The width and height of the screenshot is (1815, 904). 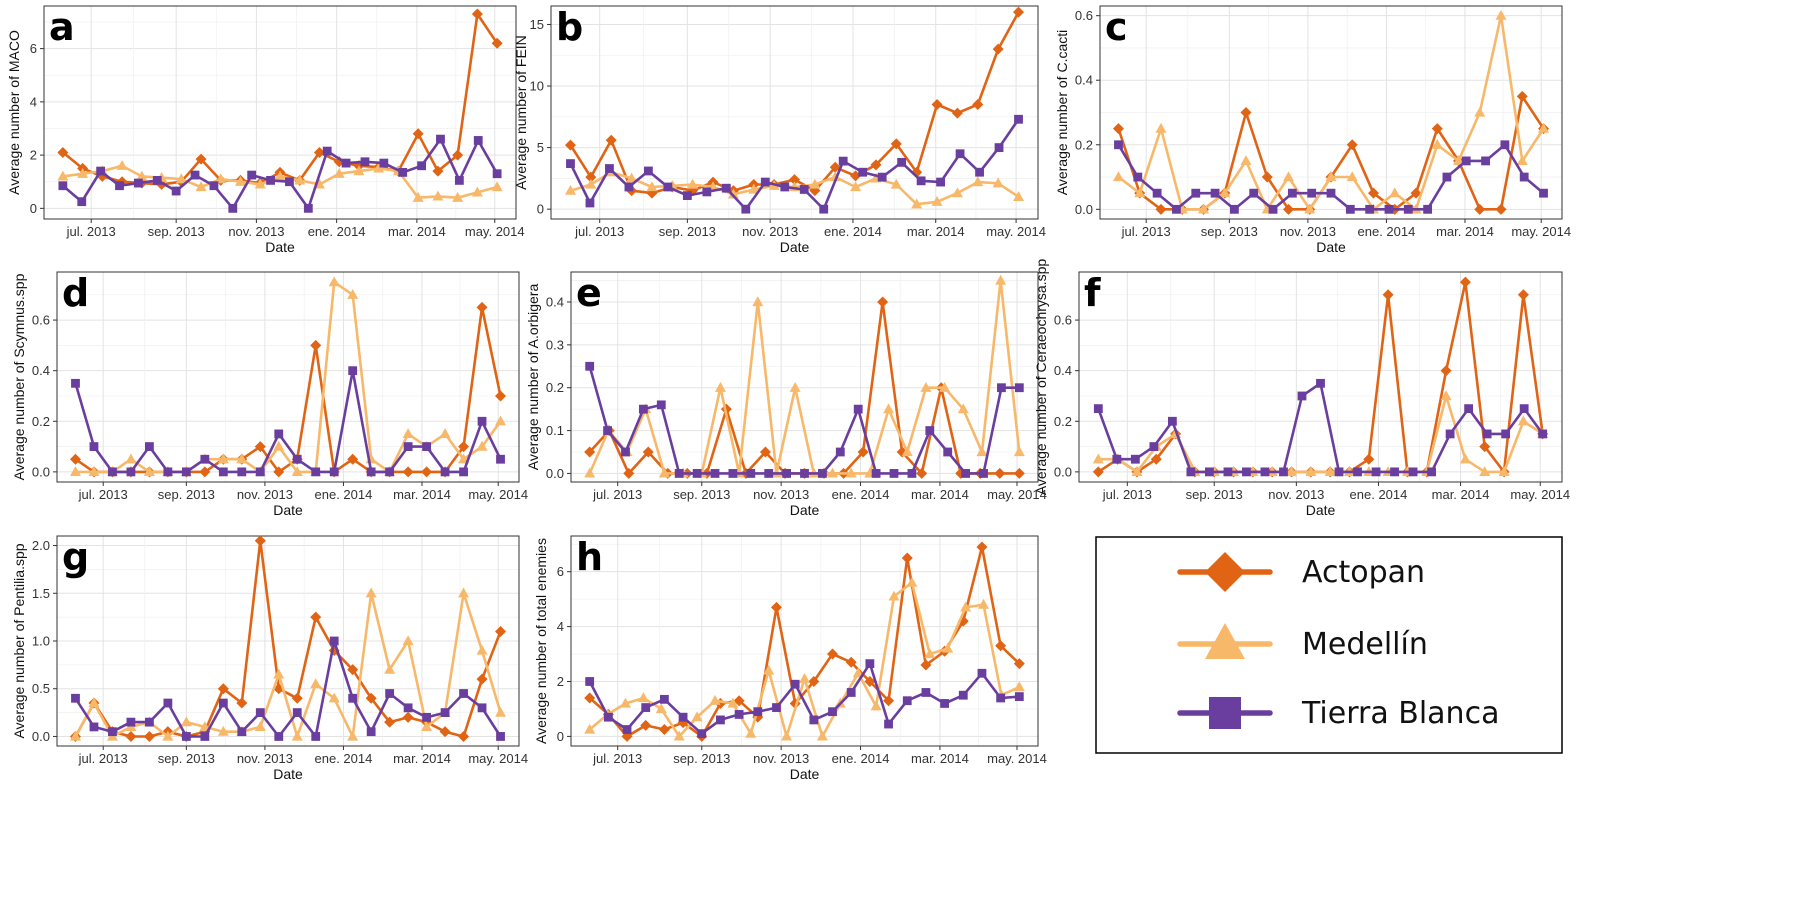 What do you see at coordinates (265, 494) in the screenshot?
I see `x-tick-label: nov. 2013` at bounding box center [265, 494].